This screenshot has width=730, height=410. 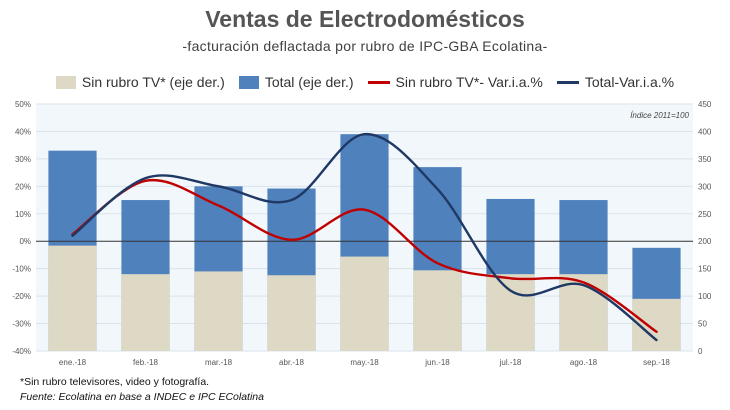 I want to click on right-tick-label: 250, so click(x=705, y=214).